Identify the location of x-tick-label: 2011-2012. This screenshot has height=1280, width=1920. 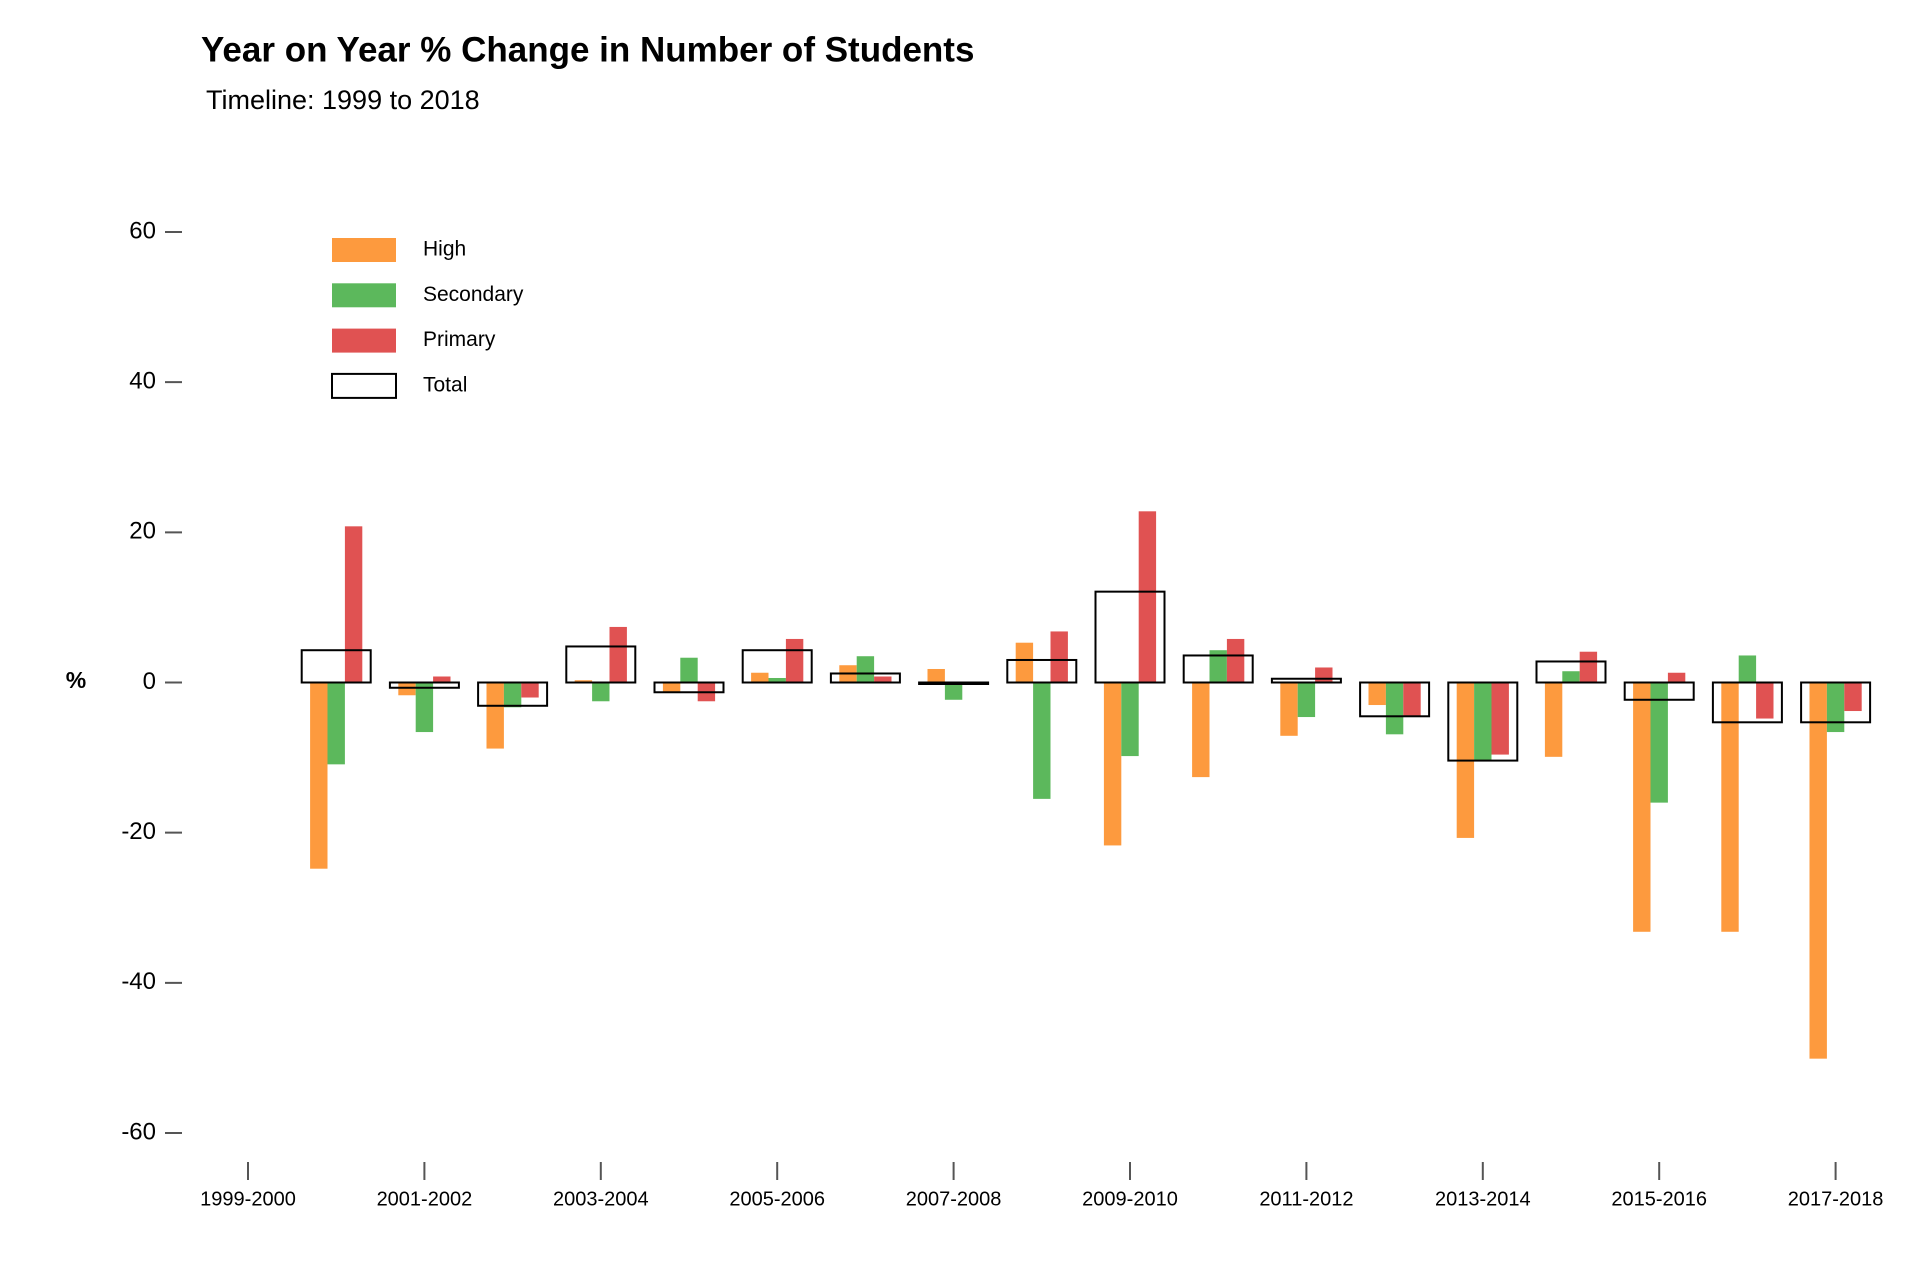
(1306, 1199).